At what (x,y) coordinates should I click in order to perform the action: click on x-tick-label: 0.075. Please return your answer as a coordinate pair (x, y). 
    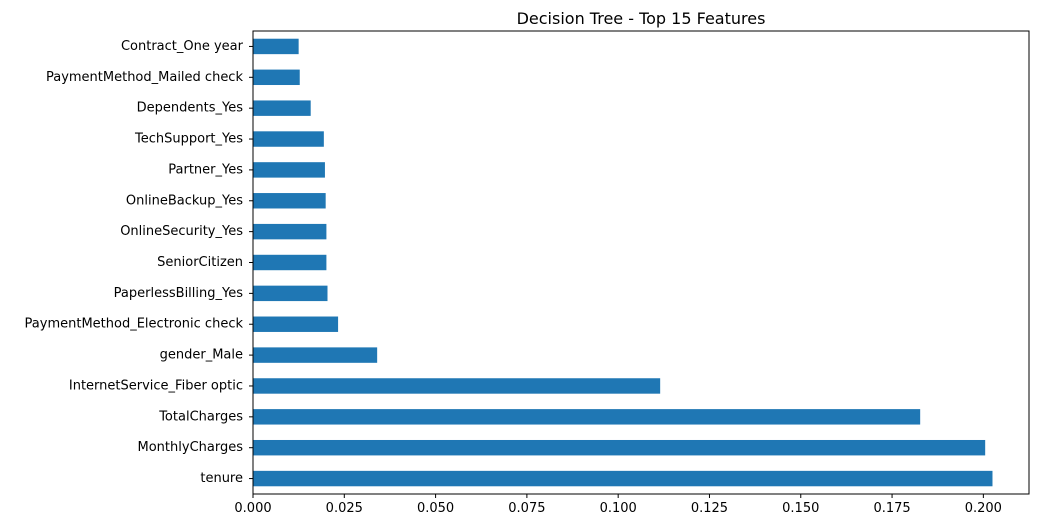
    Looking at the image, I should click on (526, 508).